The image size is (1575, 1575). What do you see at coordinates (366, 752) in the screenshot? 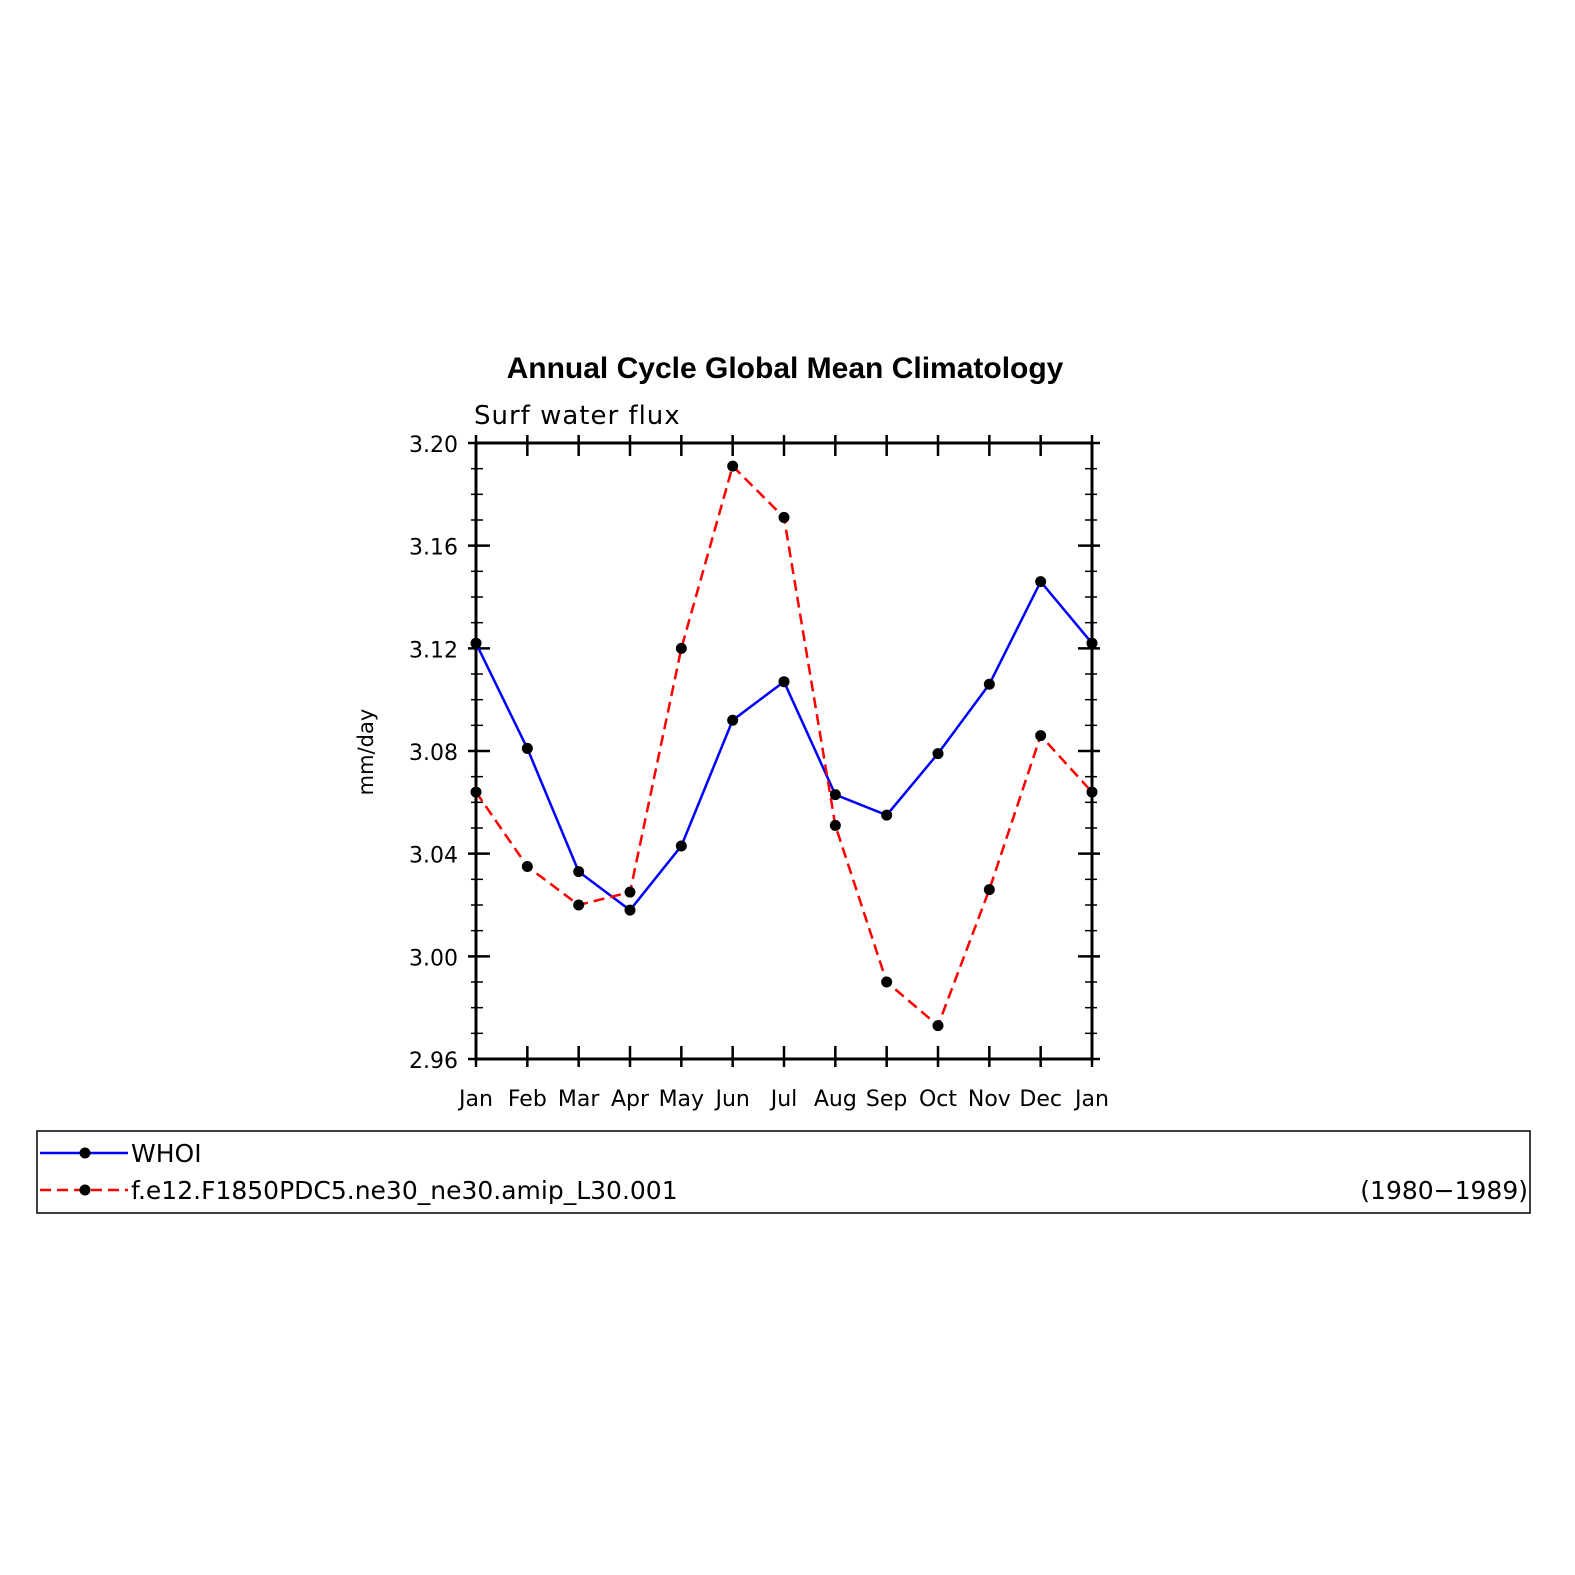
I see `y-axis-label: mm/day` at bounding box center [366, 752].